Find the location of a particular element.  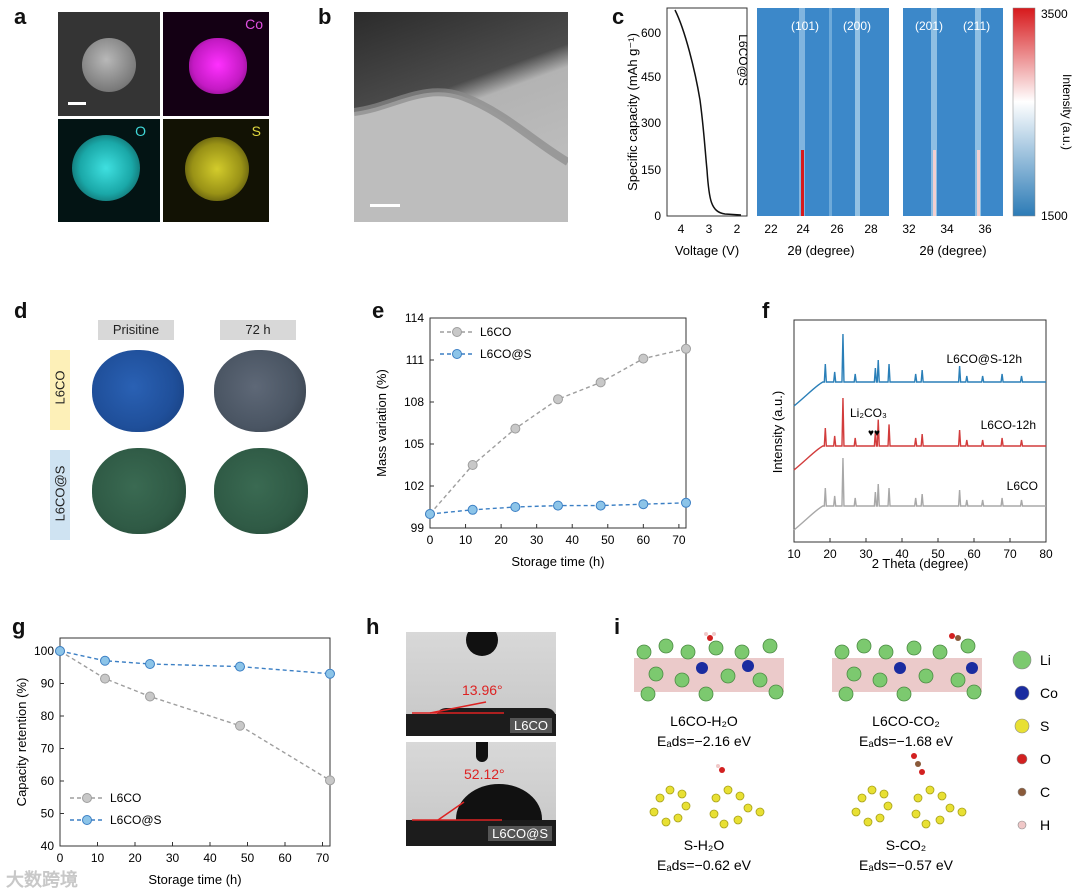

tem-coating is located at coordinates (461, 127).